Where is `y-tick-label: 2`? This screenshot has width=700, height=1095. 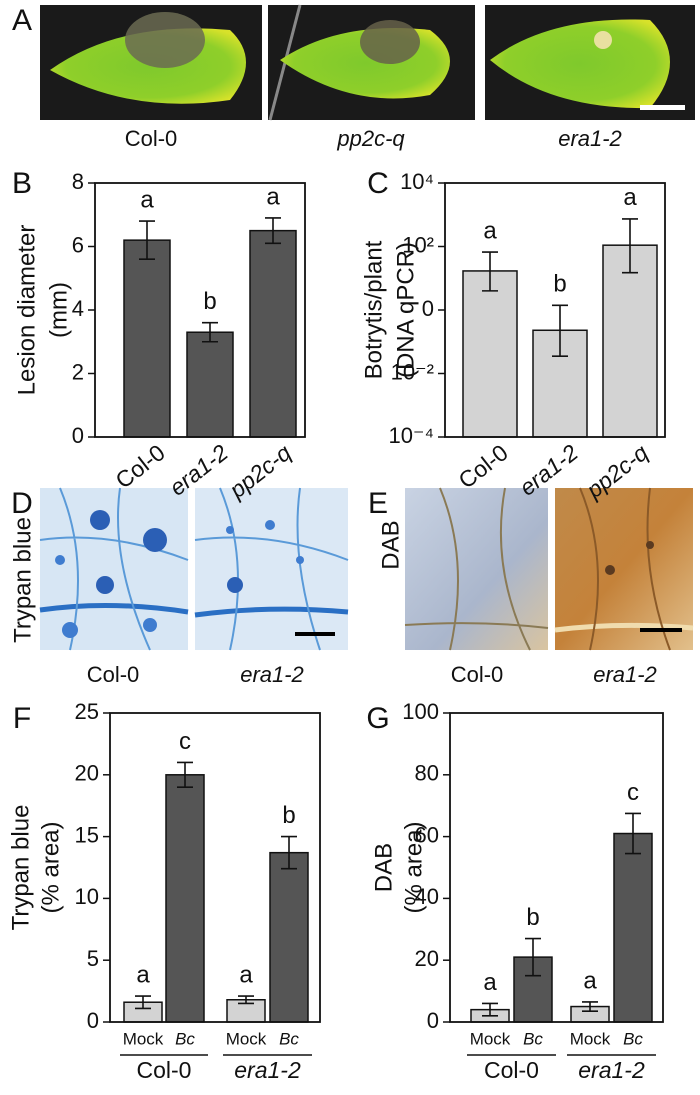 y-tick-label: 2 is located at coordinates (78, 371).